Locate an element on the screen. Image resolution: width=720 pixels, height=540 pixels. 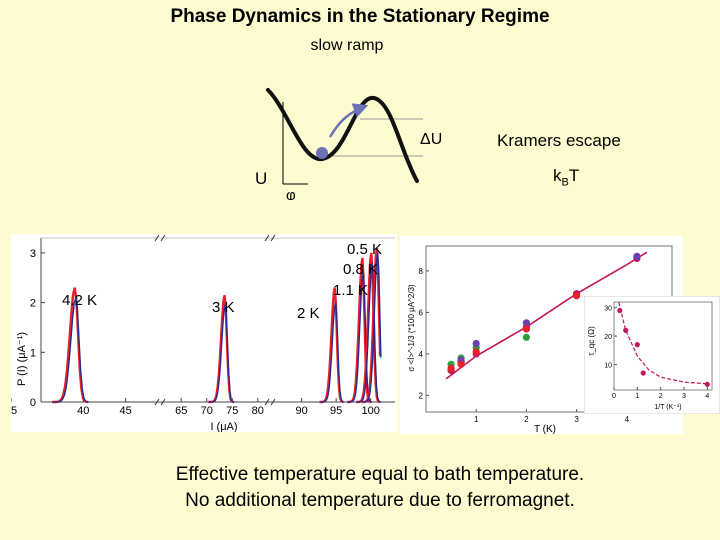
tau-inset-chart: 10 20 30 0 1 2 3 4 τ_qc (Ω) 1/T (K⁻¹) is located at coordinates (652, 355).